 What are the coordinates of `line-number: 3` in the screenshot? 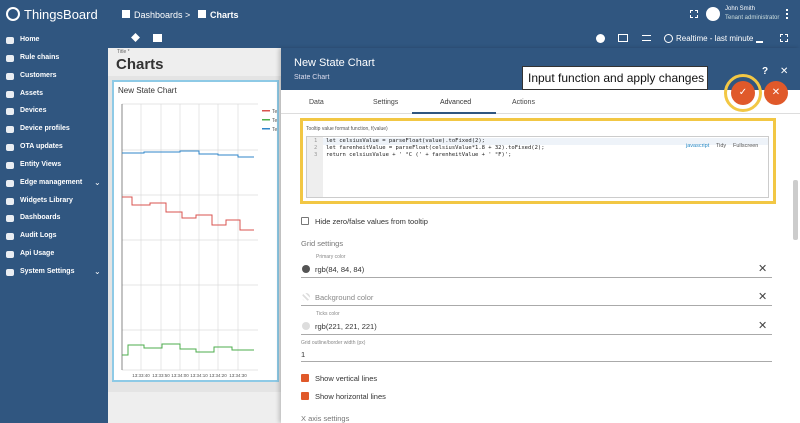 It's located at (316, 155).